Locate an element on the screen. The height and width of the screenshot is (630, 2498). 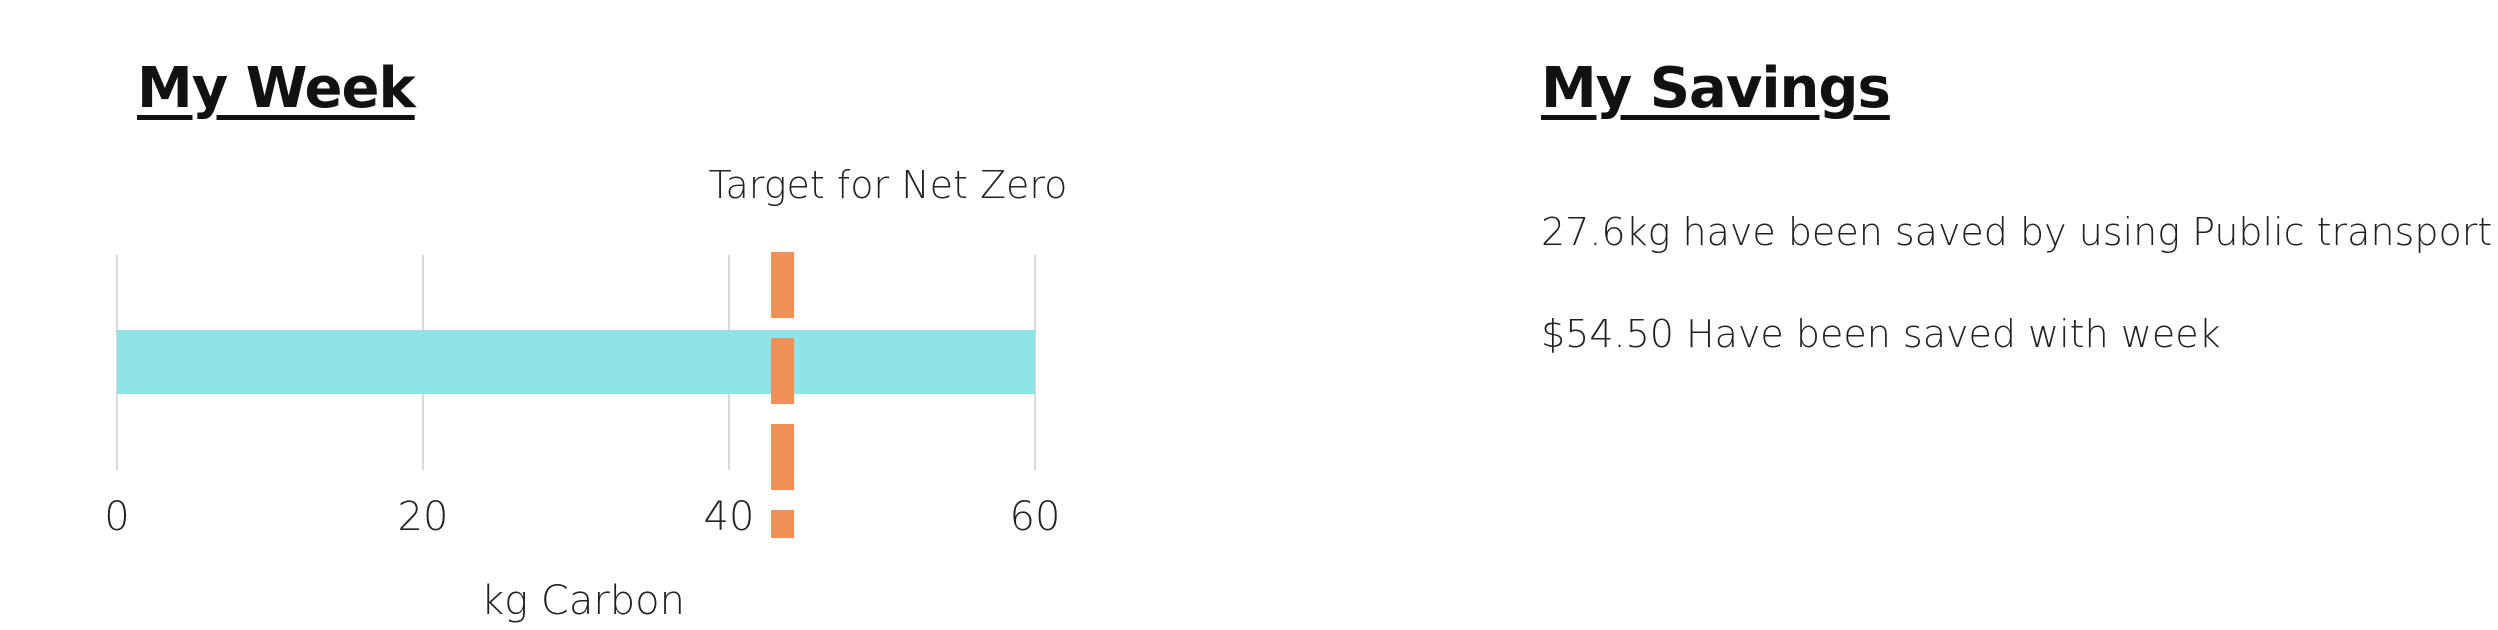
x-tick-label: 0 is located at coordinates (116, 517).